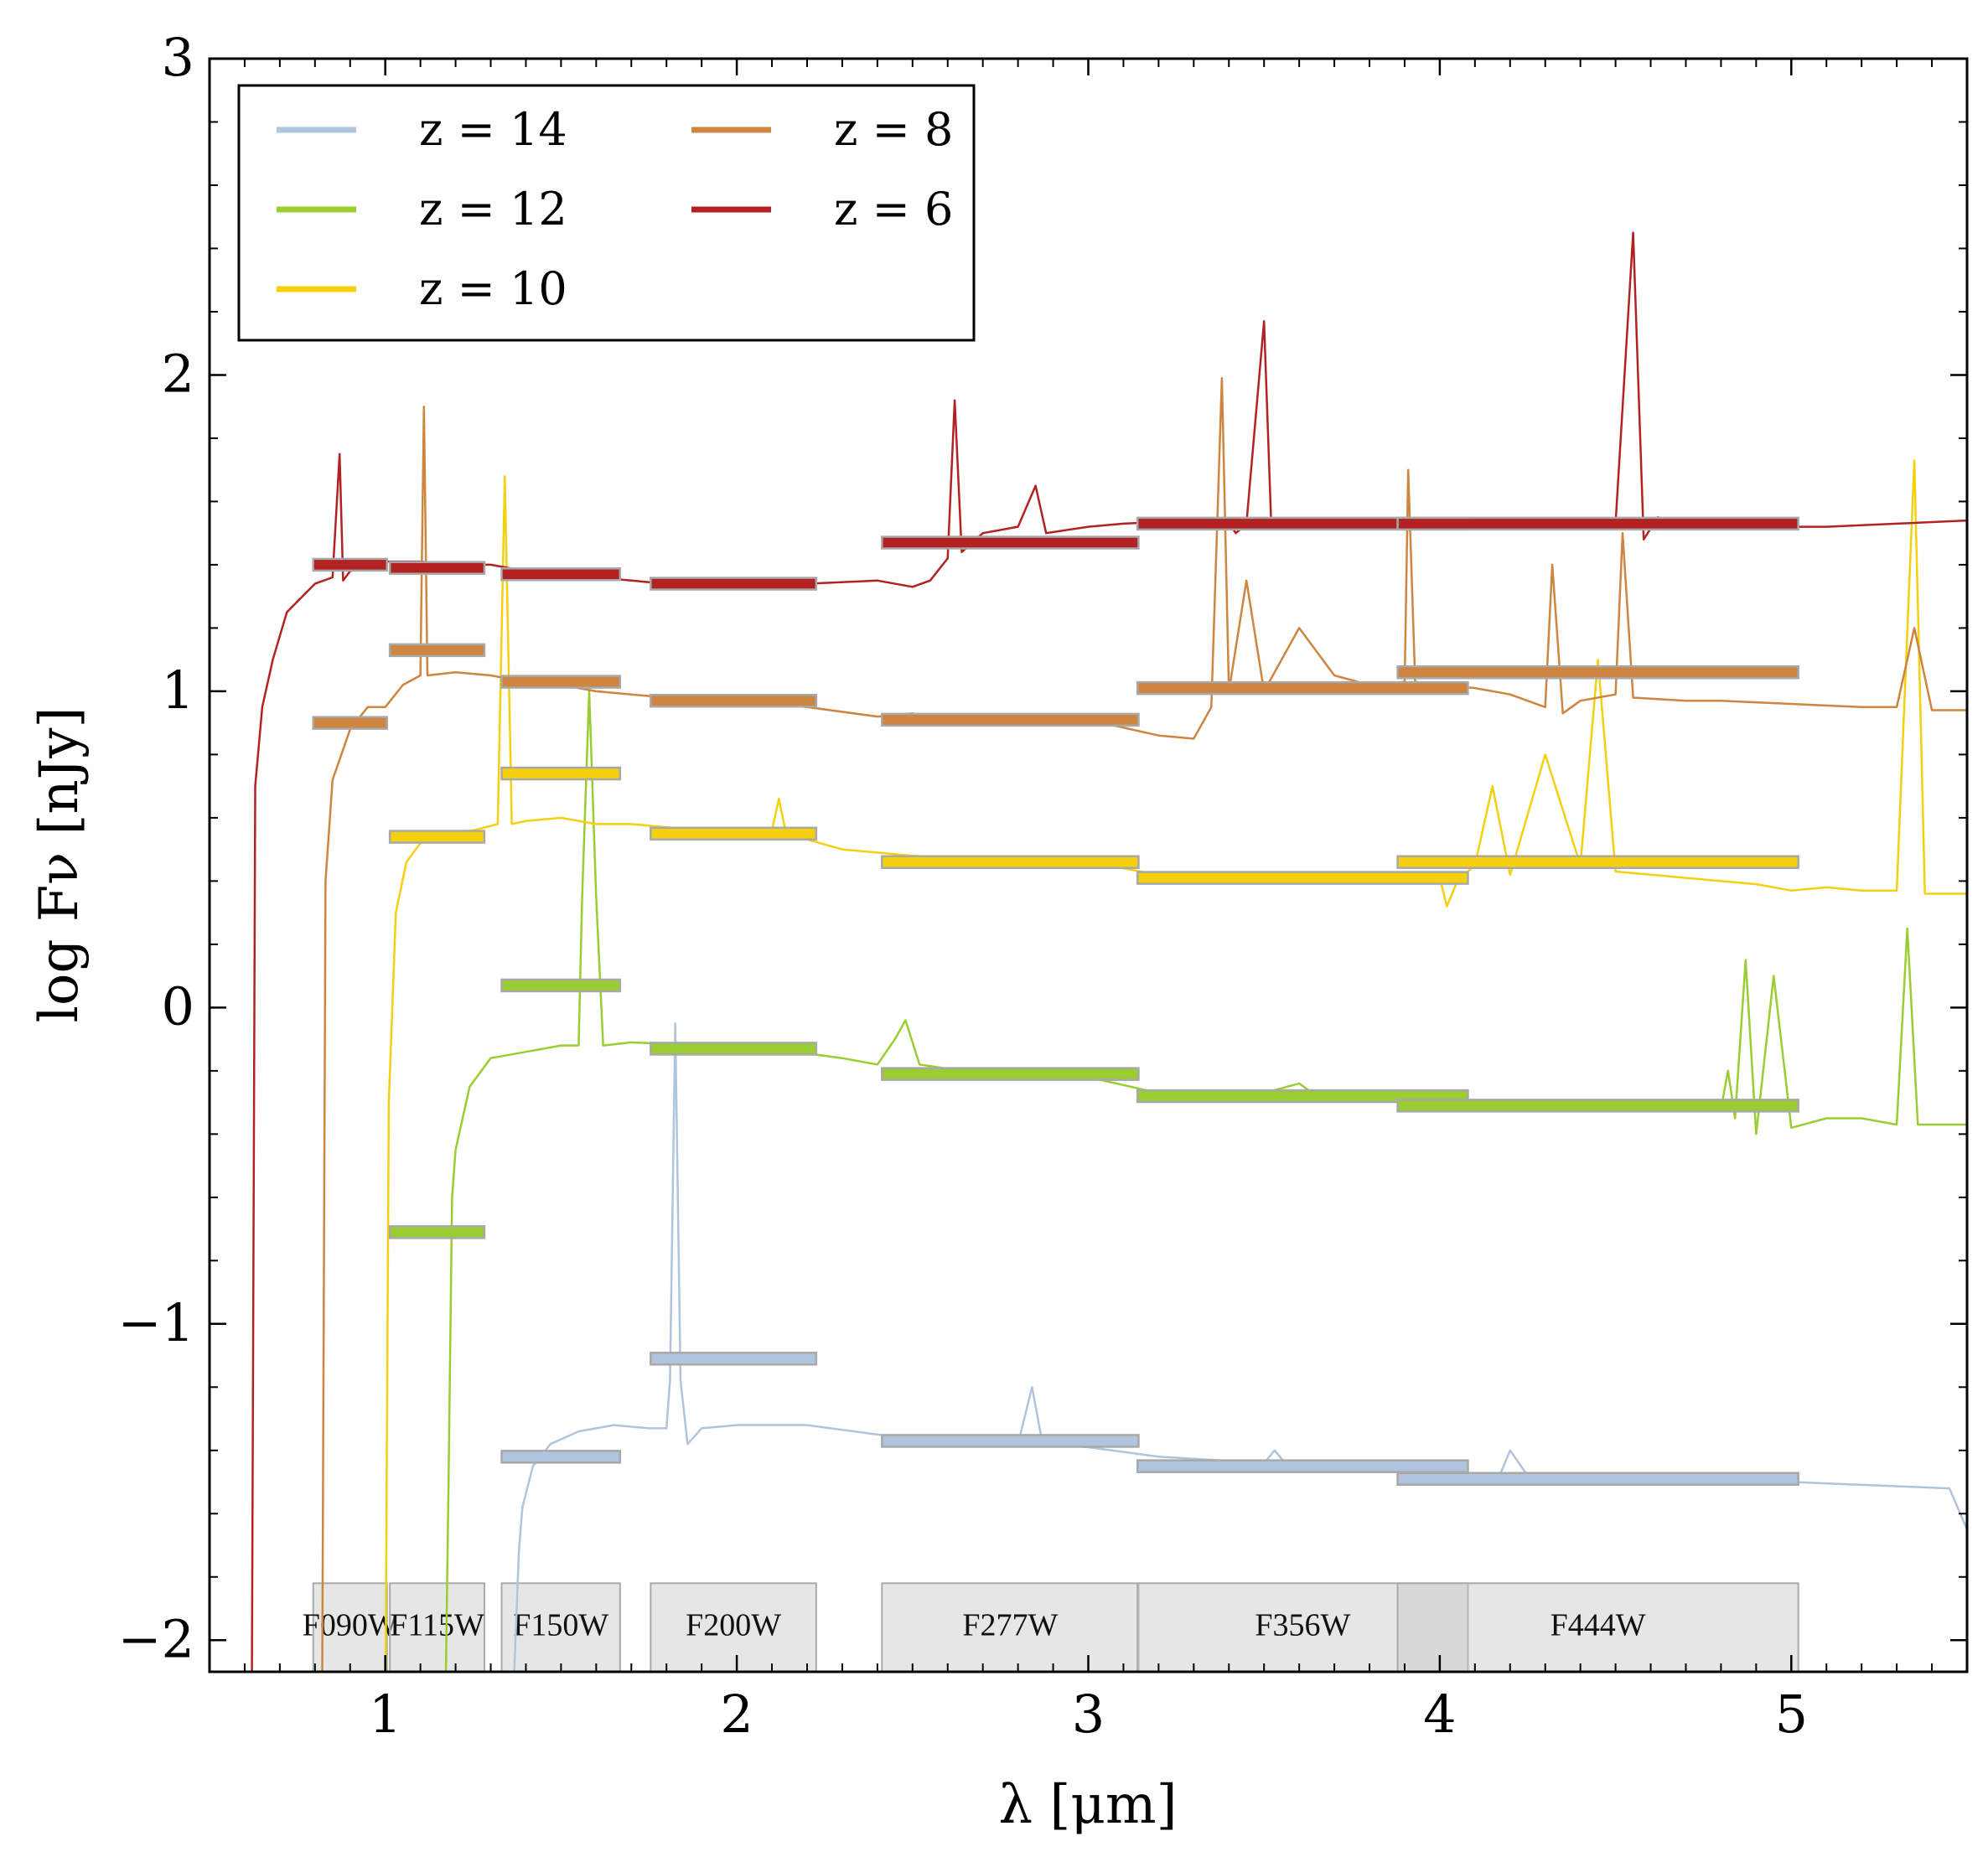  I want to click on photometry-bar-z10-f150w, so click(561, 773).